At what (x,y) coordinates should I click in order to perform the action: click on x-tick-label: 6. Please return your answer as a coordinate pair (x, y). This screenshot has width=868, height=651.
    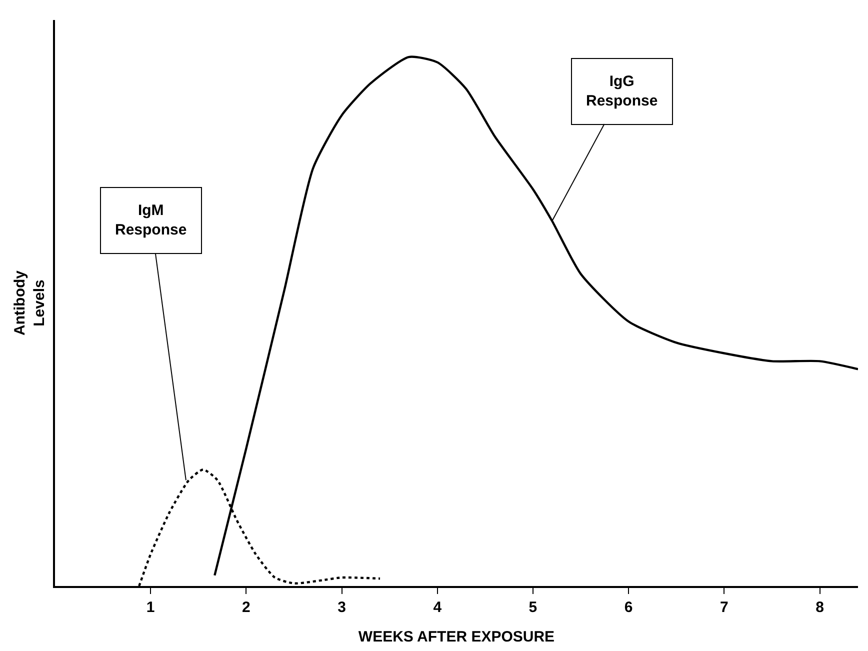
    Looking at the image, I should click on (628, 607).